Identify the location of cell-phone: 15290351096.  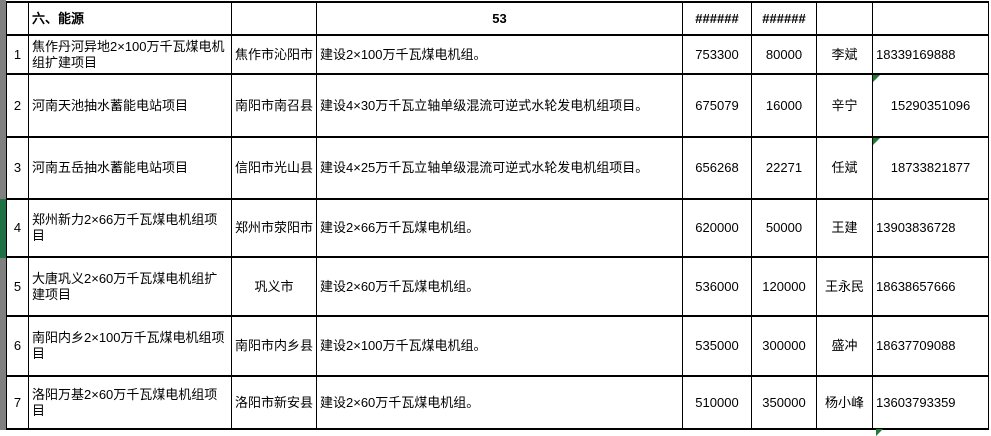
(930, 105).